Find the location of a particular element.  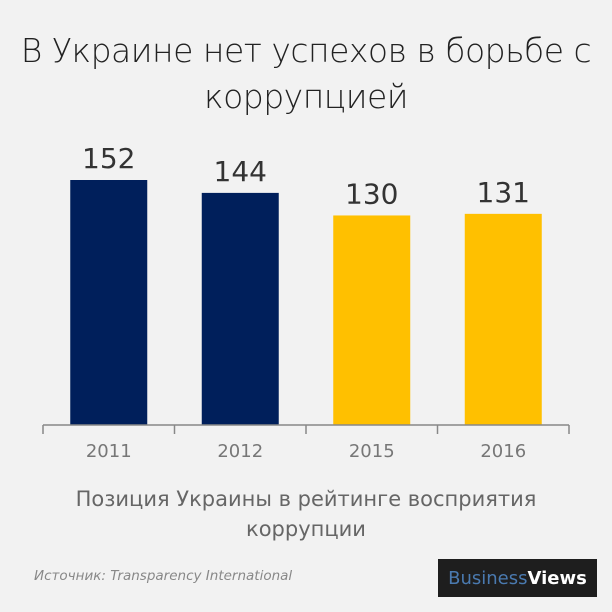

x-tick-label-2012: 2012 is located at coordinates (240, 451).